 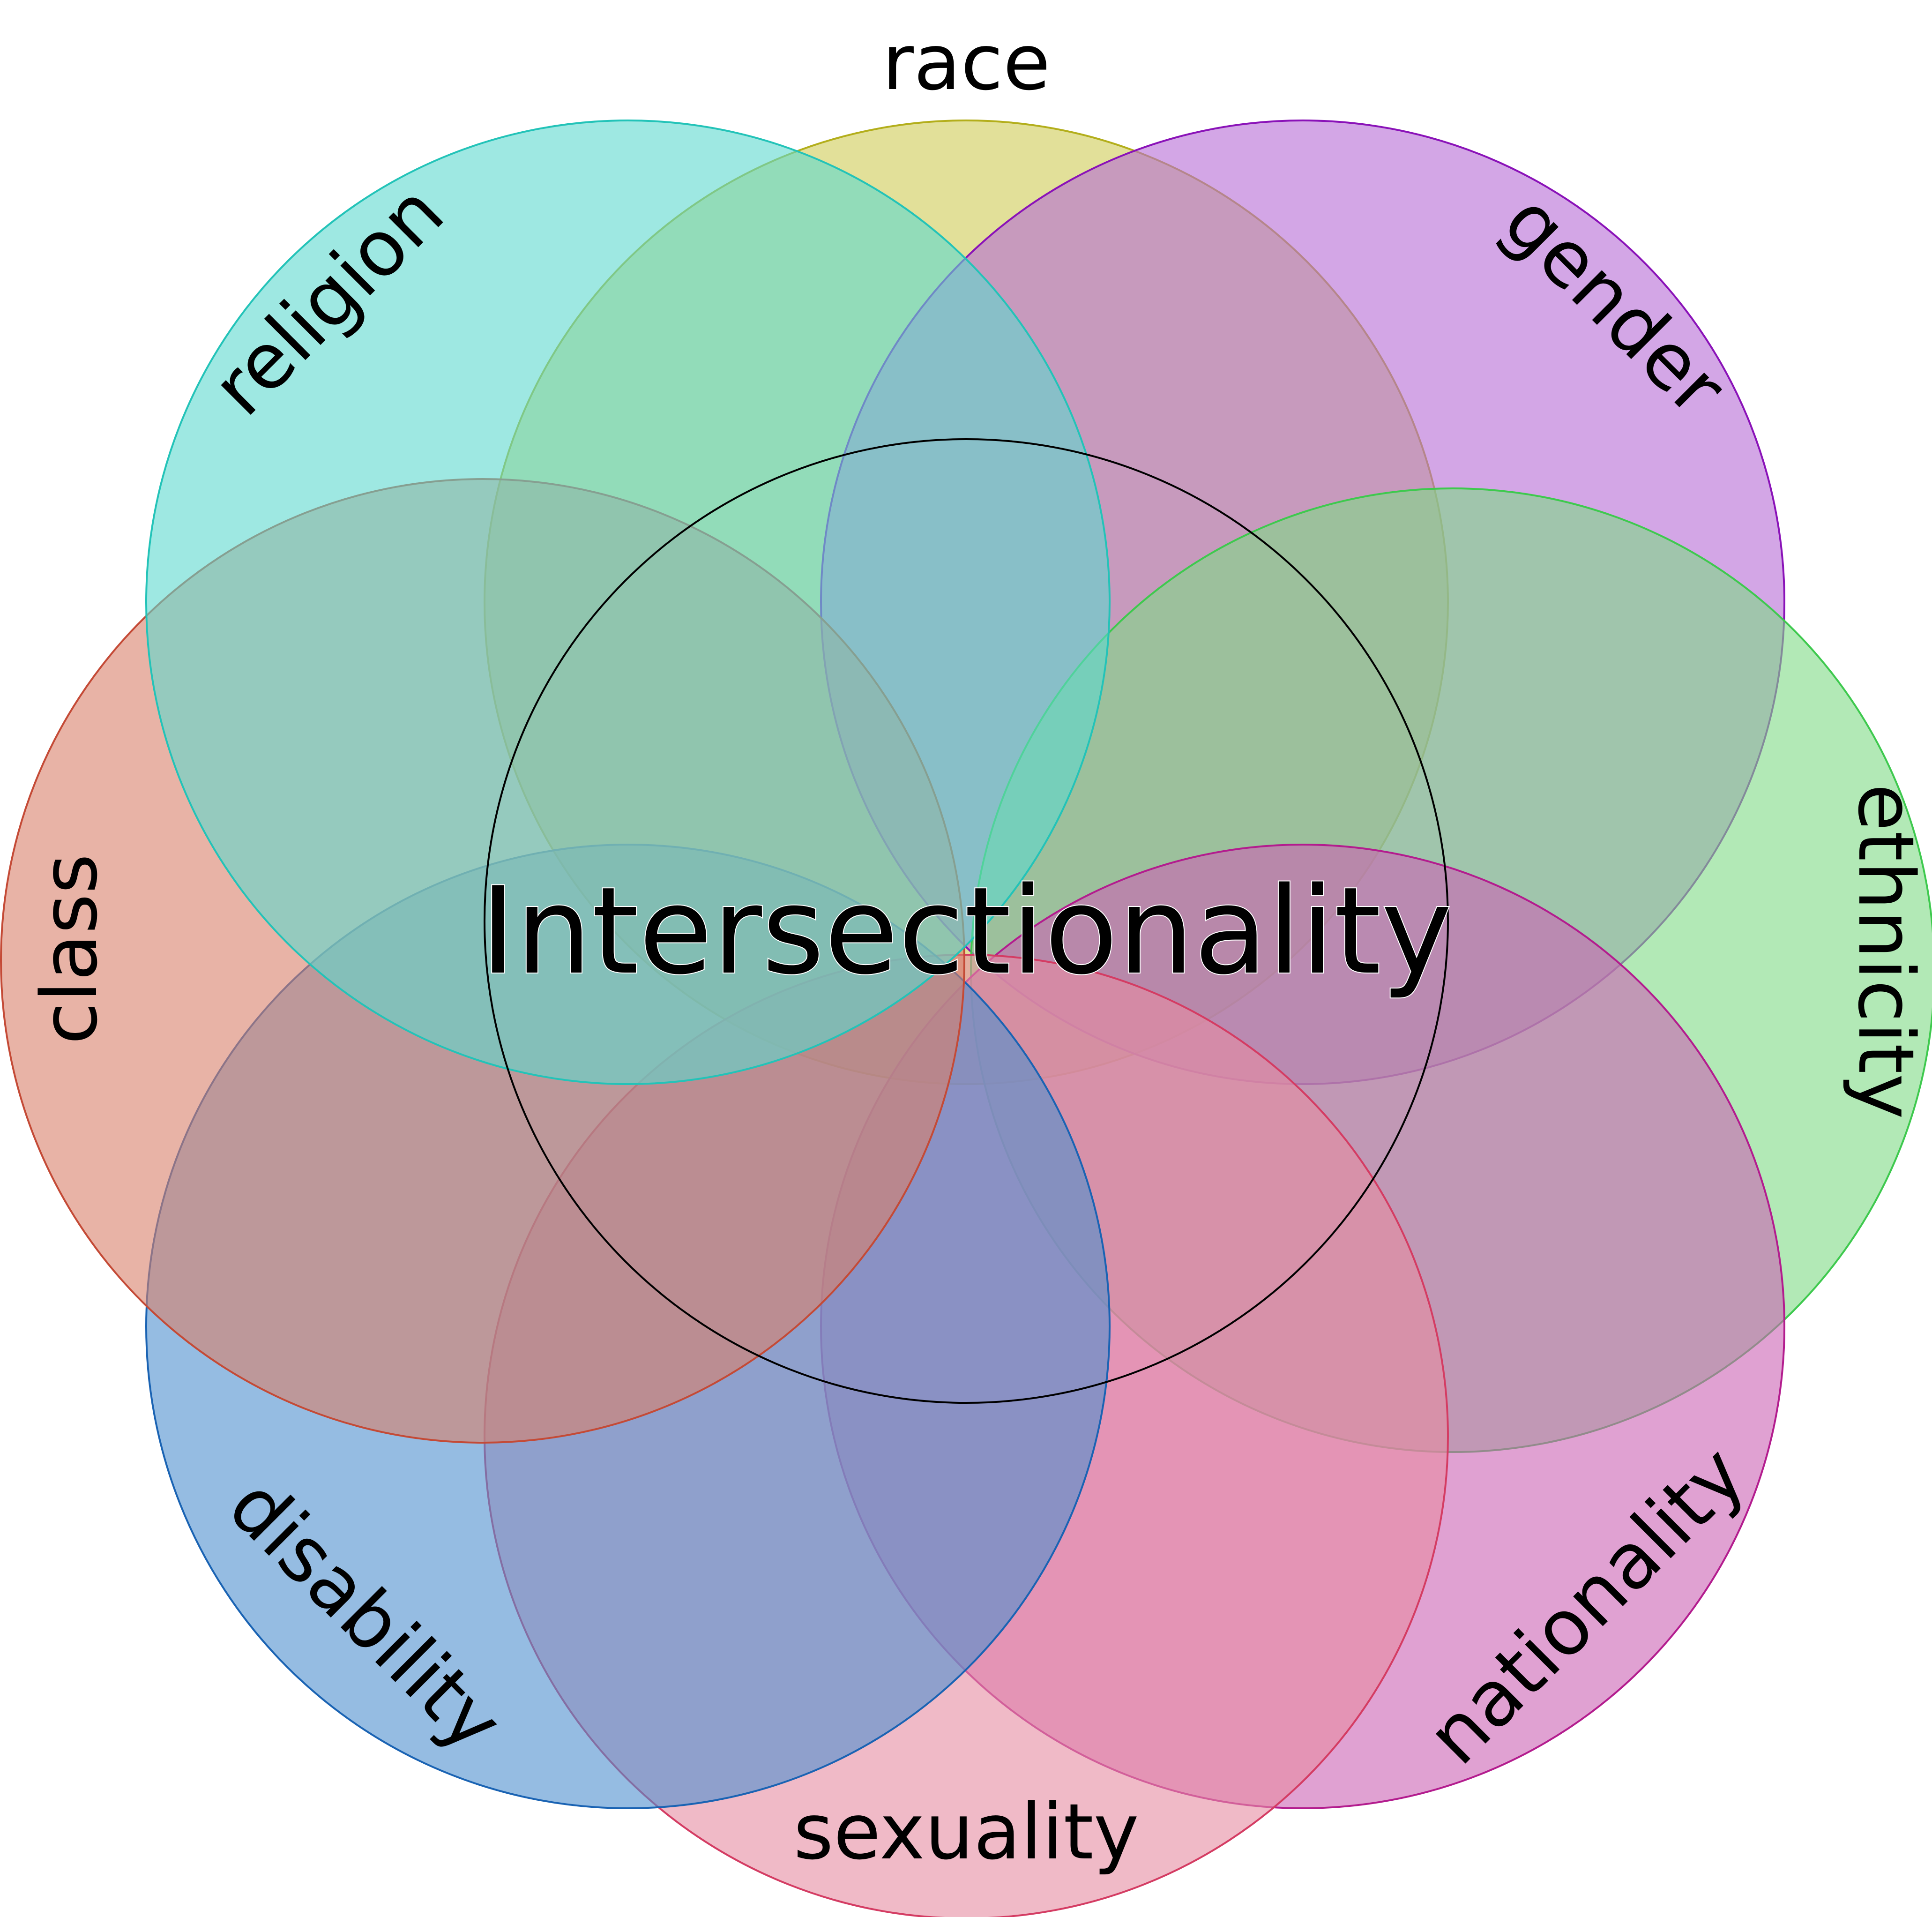 I want to click on label-ethnicity: ethnicity, so click(x=1886, y=951).